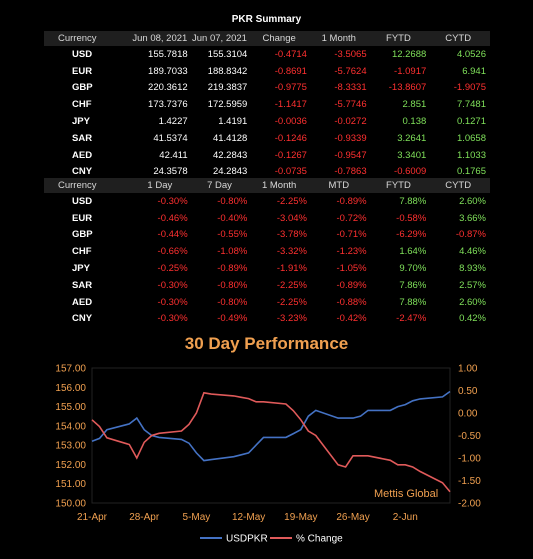 Image resolution: width=533 pixels, height=559 pixels. Describe the element at coordinates (267, 285) in the screenshot. I see `table-row: SAR -0.30% -0.80% -2.25% -0.89% 7.86% 2.57%` at that location.